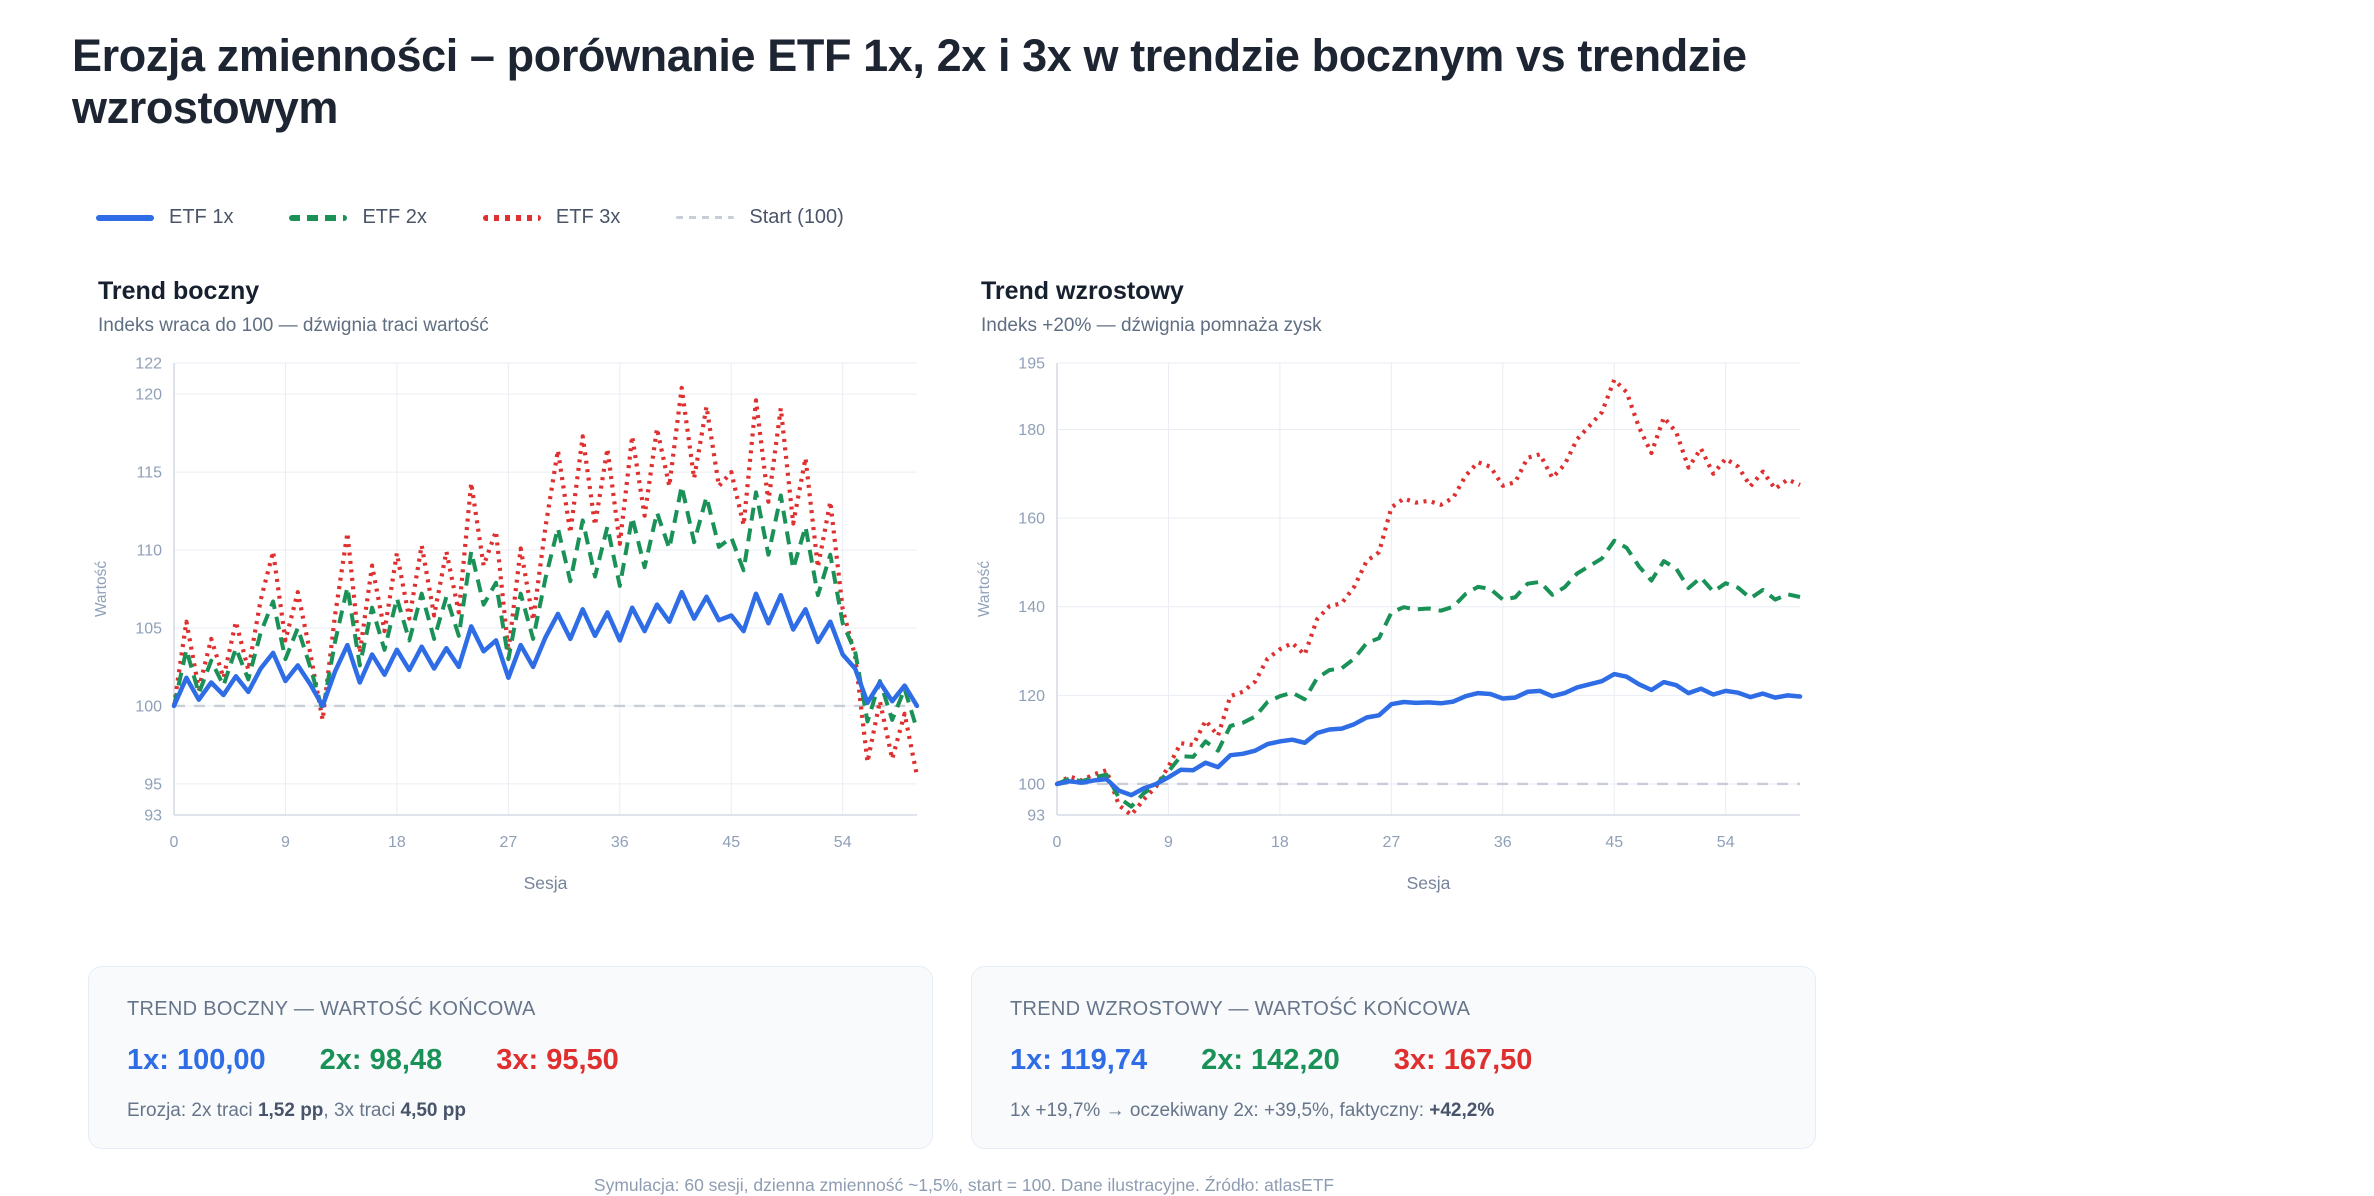 The height and width of the screenshot is (1196, 2374). Describe the element at coordinates (557, 1060) in the screenshot. I see `final-value-3x: 3x: 95,50` at that location.